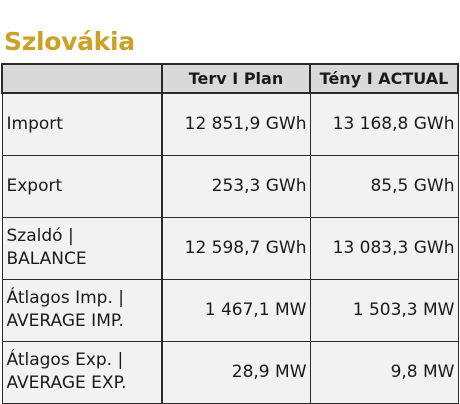  Describe the element at coordinates (82, 186) in the screenshot. I see `row-label: Export` at that location.